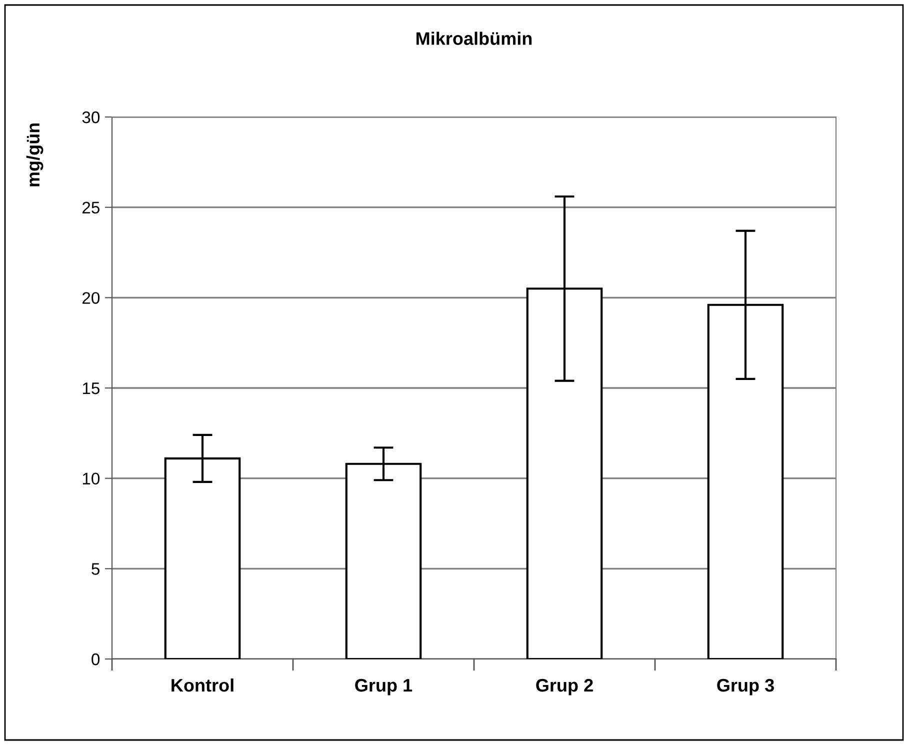 Image resolution: width=909 pixels, height=745 pixels. I want to click on x-tick-label: Kontrol, so click(203, 685).